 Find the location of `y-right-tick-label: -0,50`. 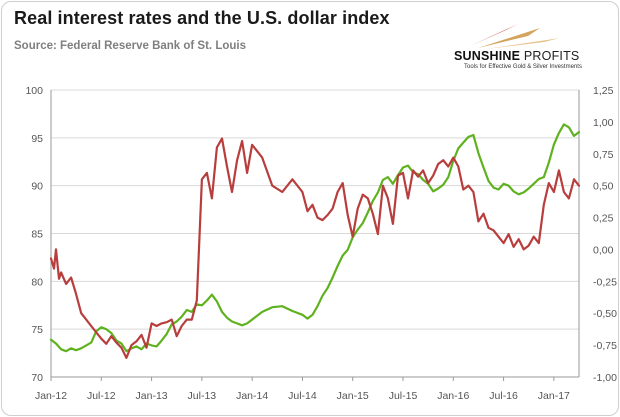

y-right-tick-label: -0,50 is located at coordinates (605, 314).